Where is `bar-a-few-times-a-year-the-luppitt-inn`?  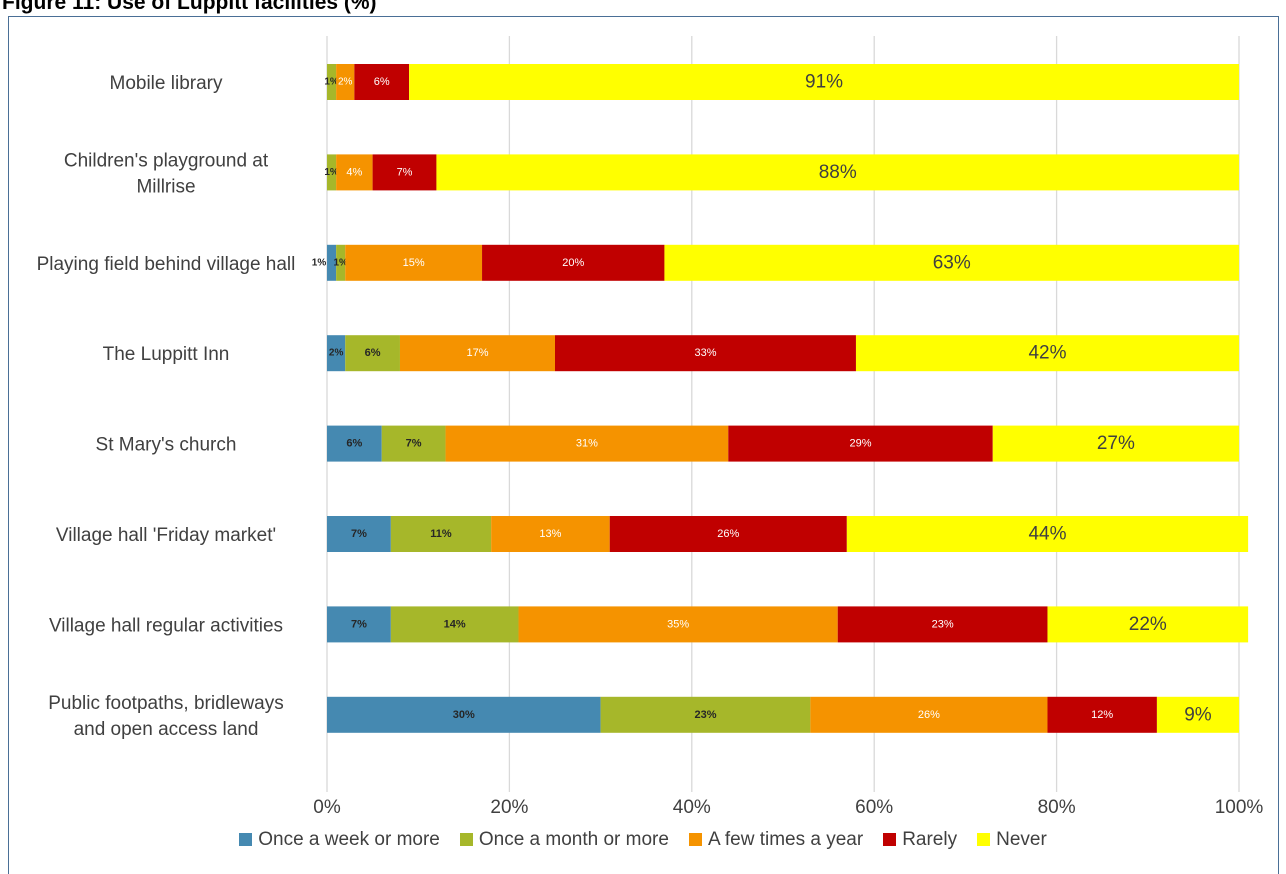 bar-a-few-times-a-year-the-luppitt-inn is located at coordinates (477, 353).